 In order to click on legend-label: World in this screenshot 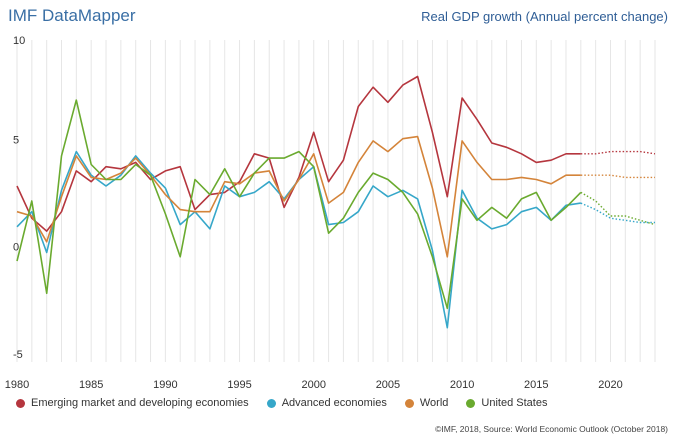, I will do `click(434, 403)`.